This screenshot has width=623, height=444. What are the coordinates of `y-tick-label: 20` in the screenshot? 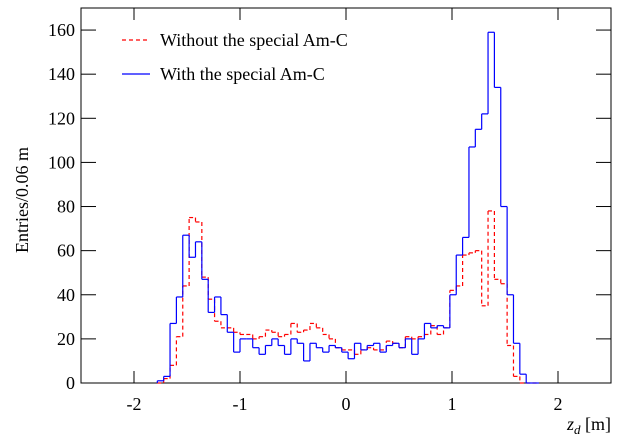 It's located at (66, 339).